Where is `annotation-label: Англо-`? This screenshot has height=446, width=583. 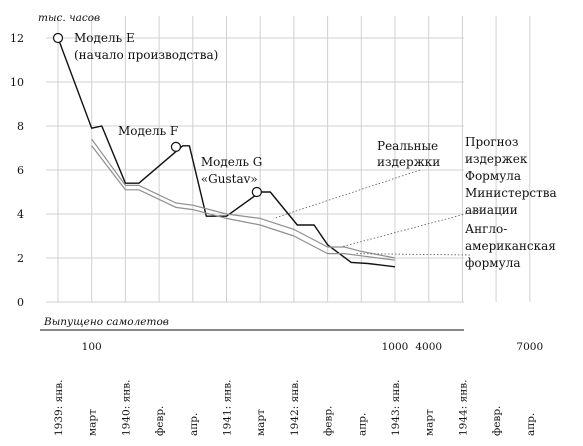
annotation-label: Англо- is located at coordinates (486, 229).